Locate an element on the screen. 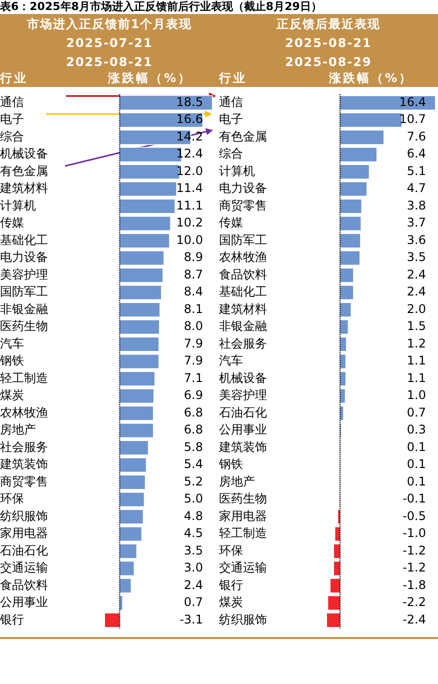 The width and height of the screenshot is (438, 684). data-label: 1.0 is located at coordinates (416, 395).